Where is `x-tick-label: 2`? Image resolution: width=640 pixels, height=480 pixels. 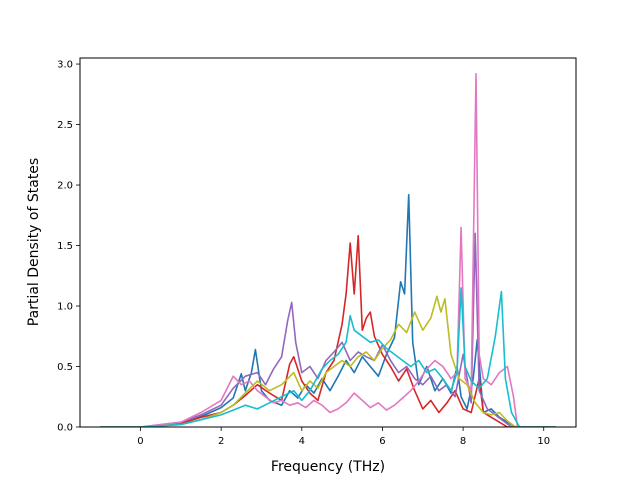 x-tick-label: 2 is located at coordinates (221, 441).